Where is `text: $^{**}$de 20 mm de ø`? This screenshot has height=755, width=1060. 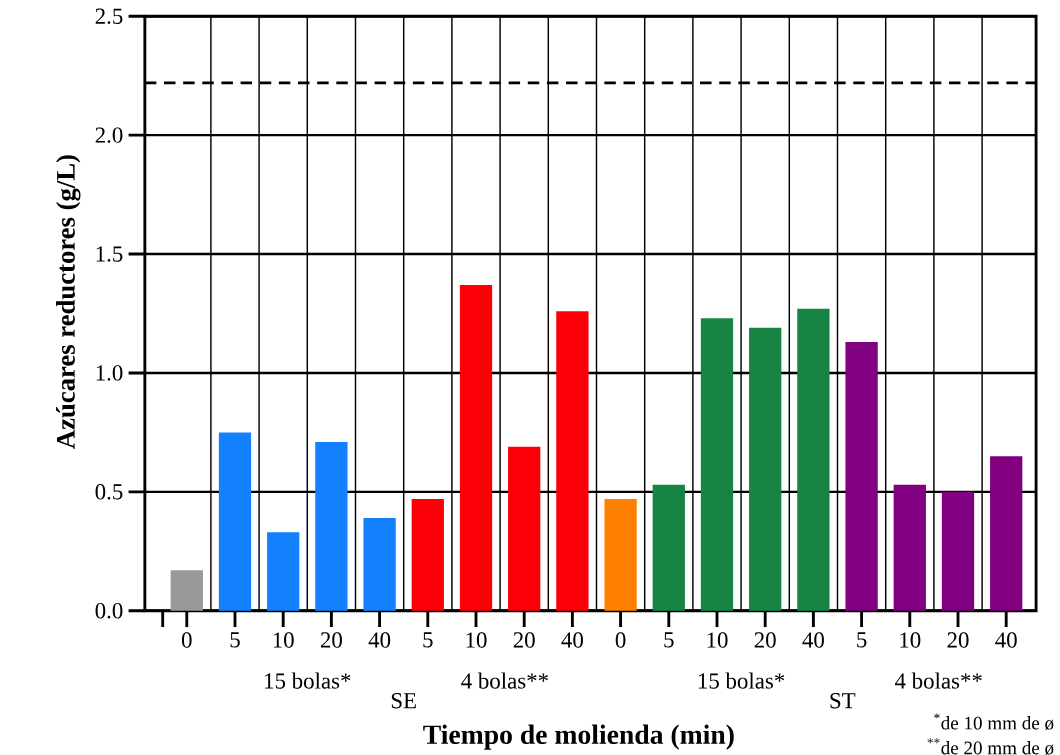 text: $^{**}$de 20 mm de ø is located at coordinates (990, 746).